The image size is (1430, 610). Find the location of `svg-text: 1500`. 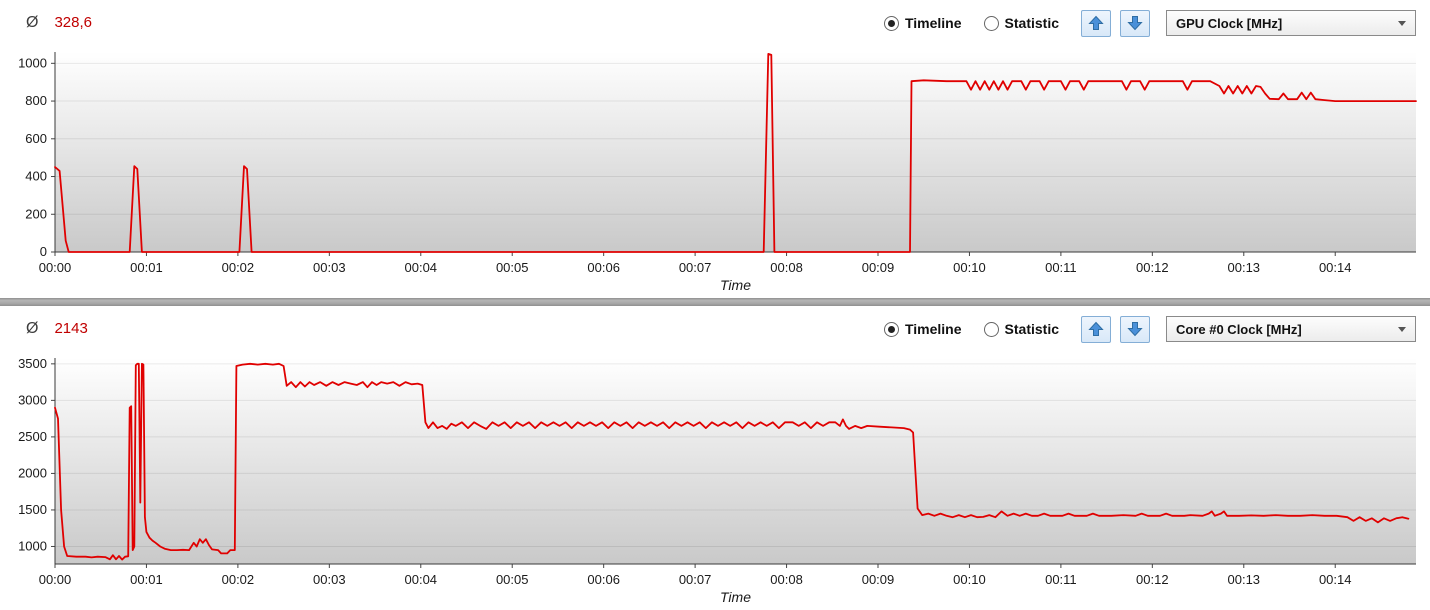

svg-text: 1500 is located at coordinates (32, 509).